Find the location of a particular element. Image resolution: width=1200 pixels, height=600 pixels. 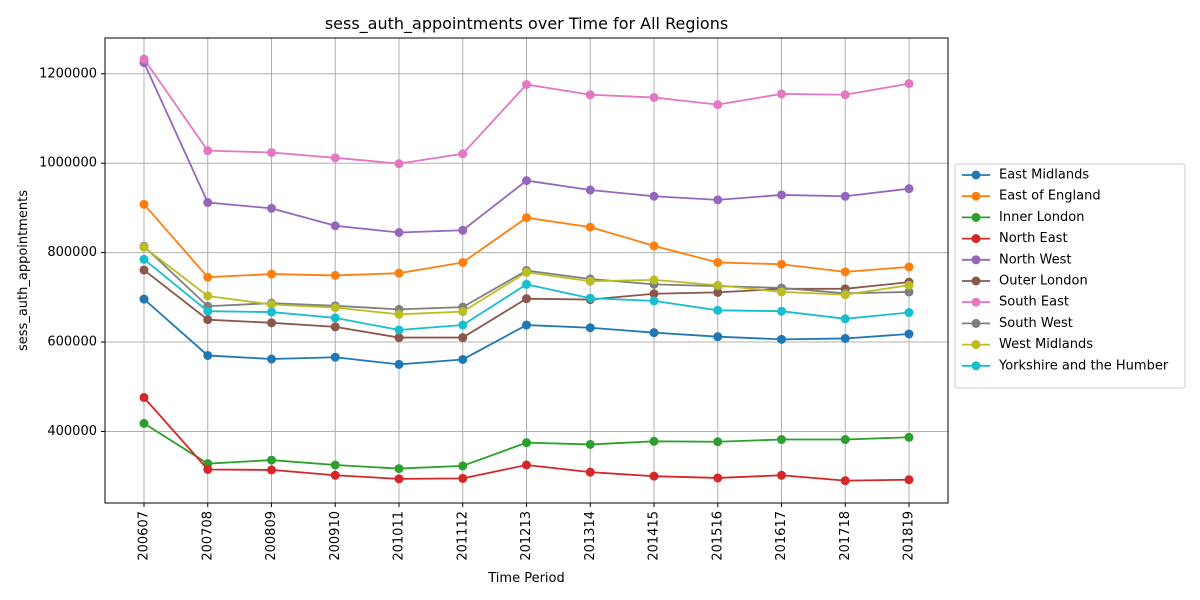

x-tick-label: 201718 is located at coordinates (845, 536).